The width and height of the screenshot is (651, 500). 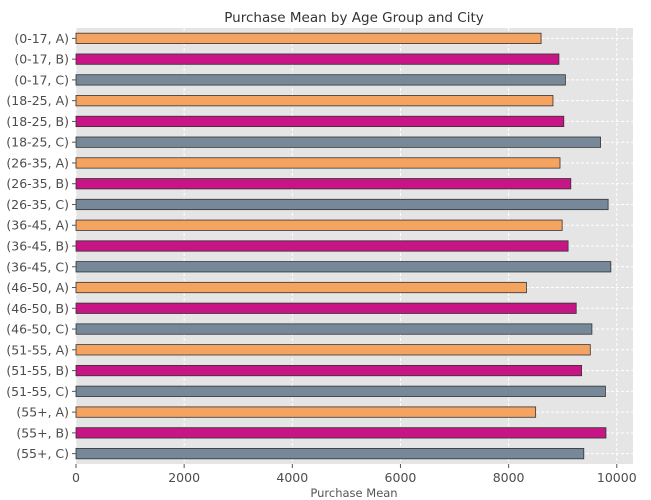 What do you see at coordinates (41, 79) in the screenshot?
I see `y-tick-label: (0-17, C)` at bounding box center [41, 79].